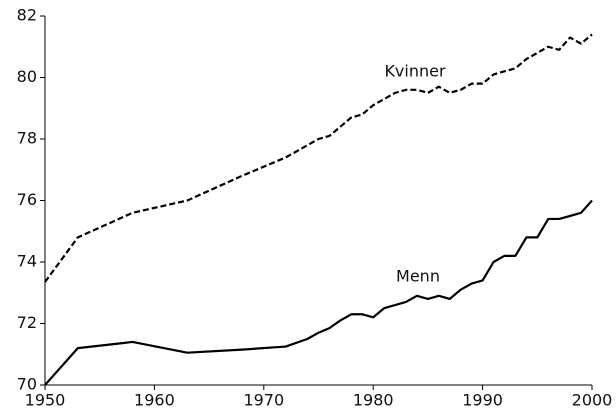 This screenshot has height=414, width=616. What do you see at coordinates (592, 400) in the screenshot?
I see `x-tick-label: 2000` at bounding box center [592, 400].